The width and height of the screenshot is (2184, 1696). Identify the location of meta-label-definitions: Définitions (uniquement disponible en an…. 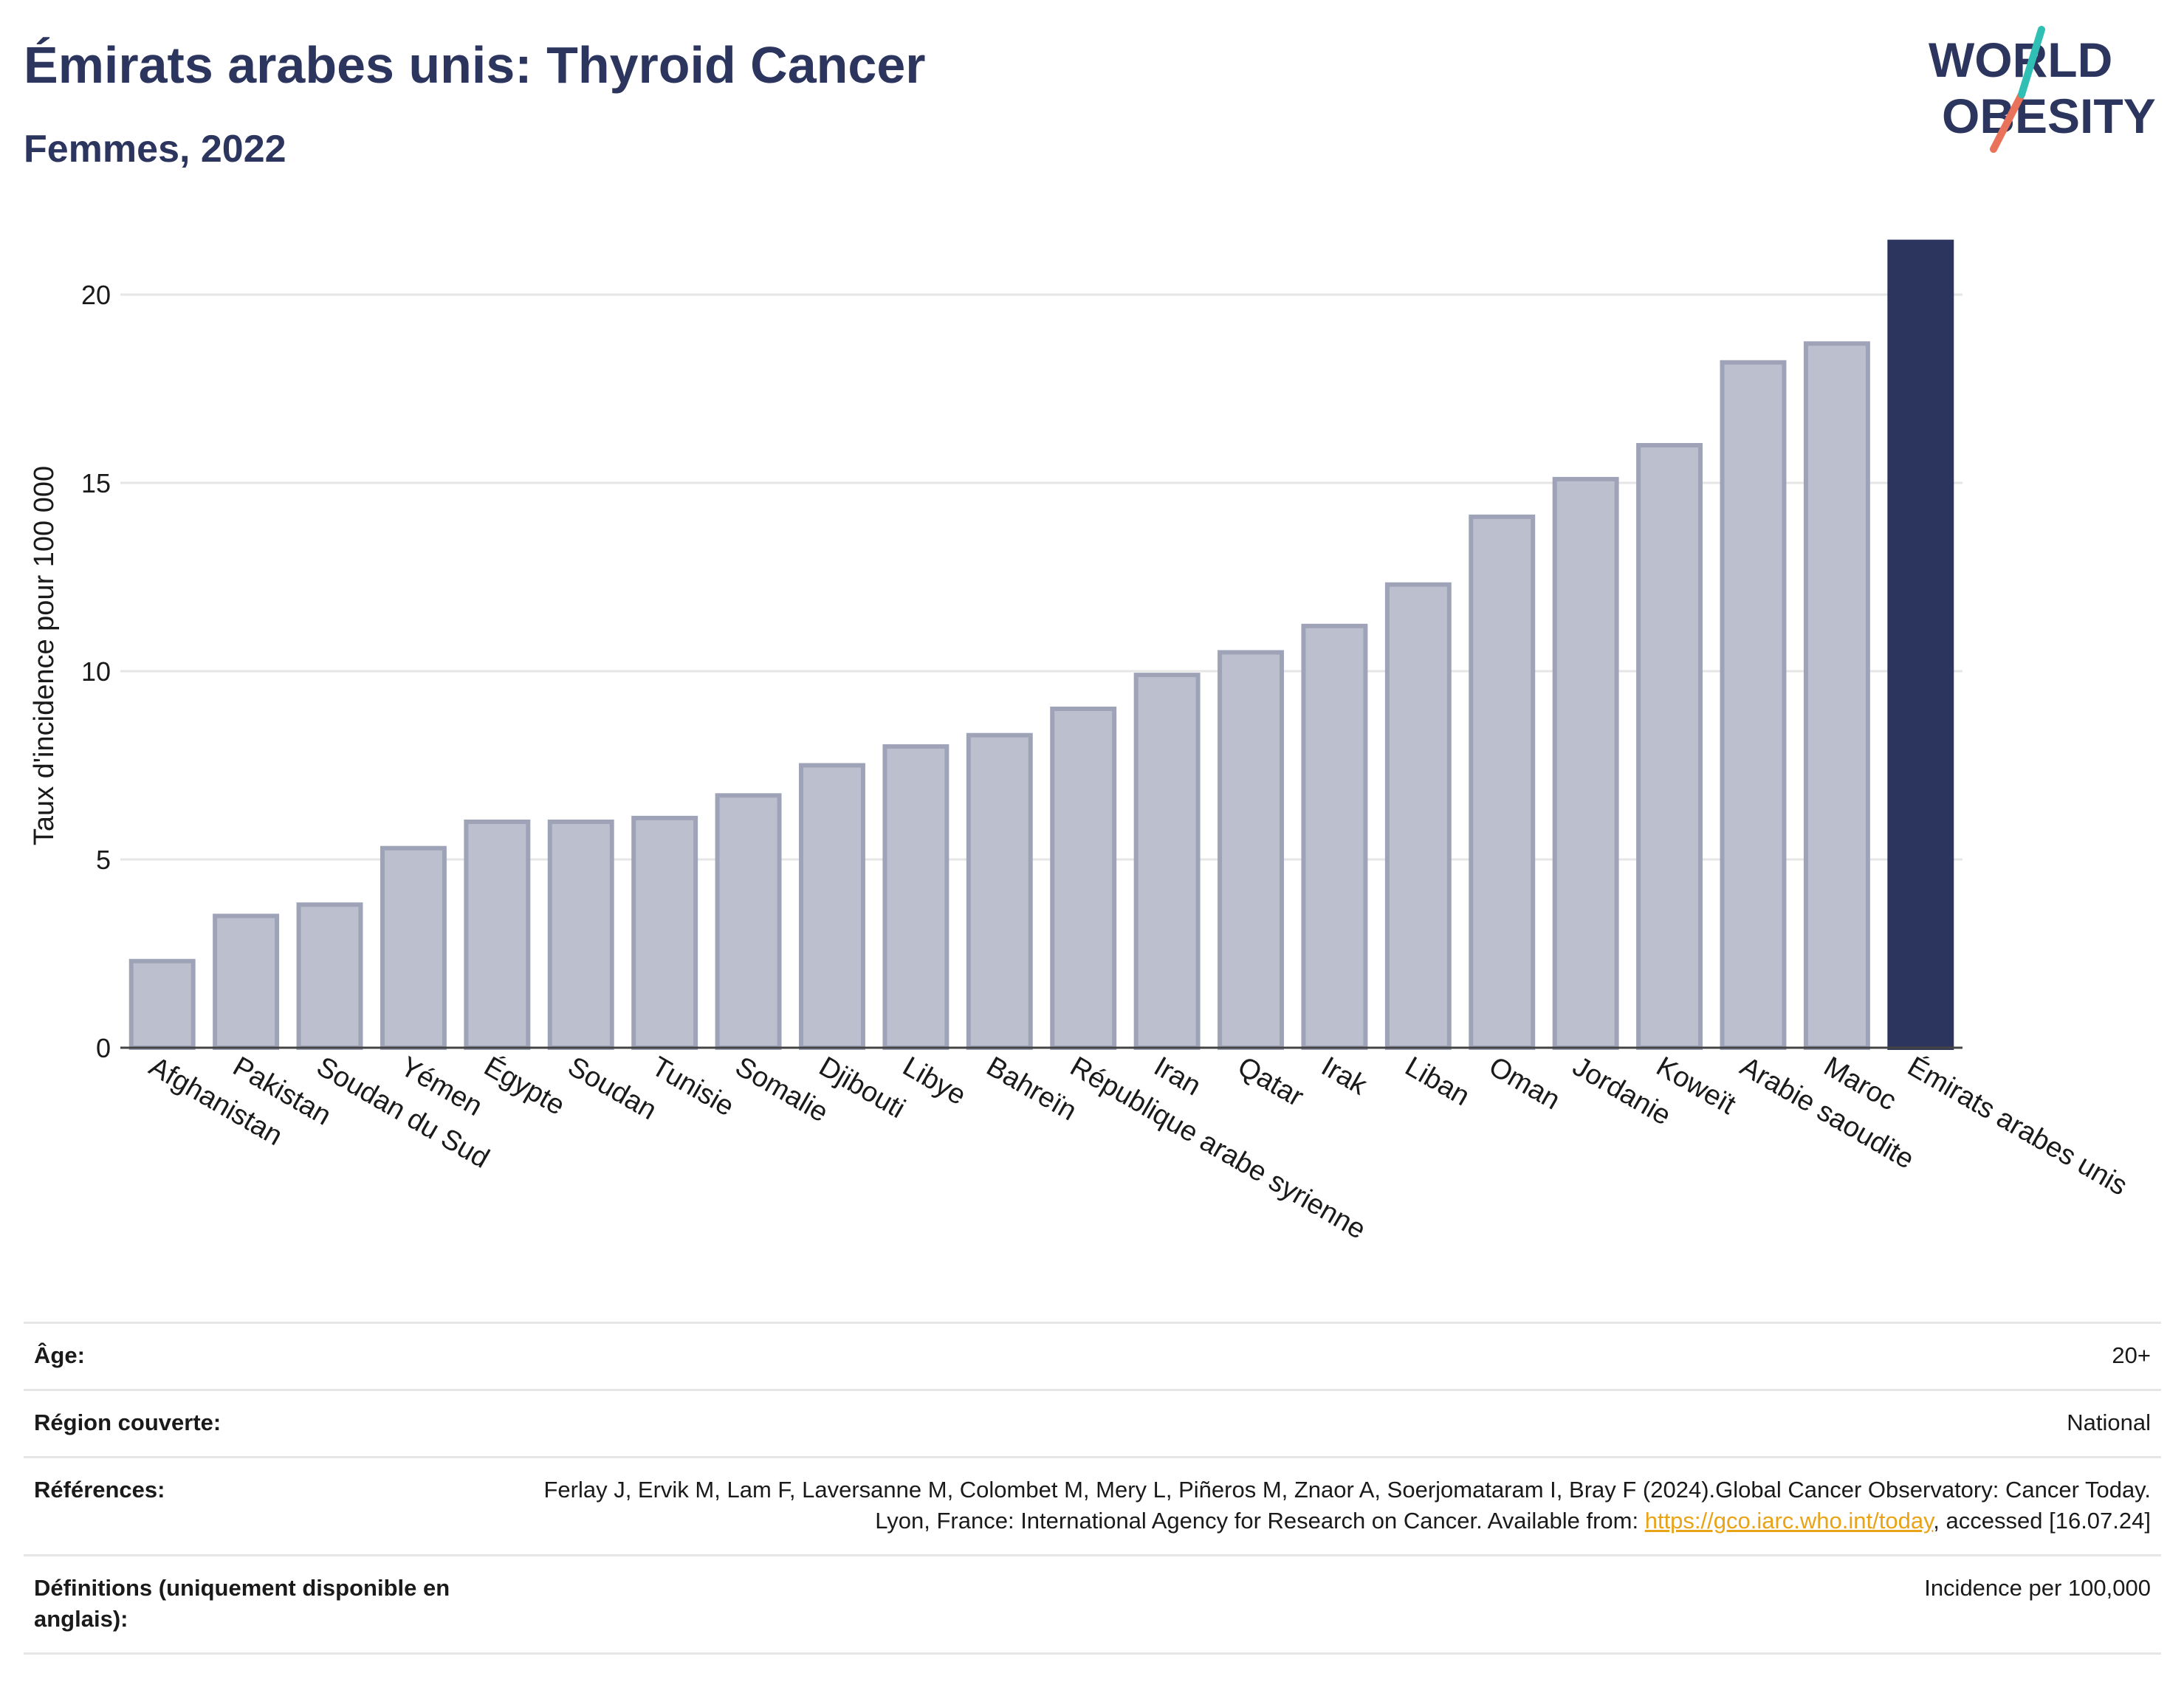
(242, 1603).